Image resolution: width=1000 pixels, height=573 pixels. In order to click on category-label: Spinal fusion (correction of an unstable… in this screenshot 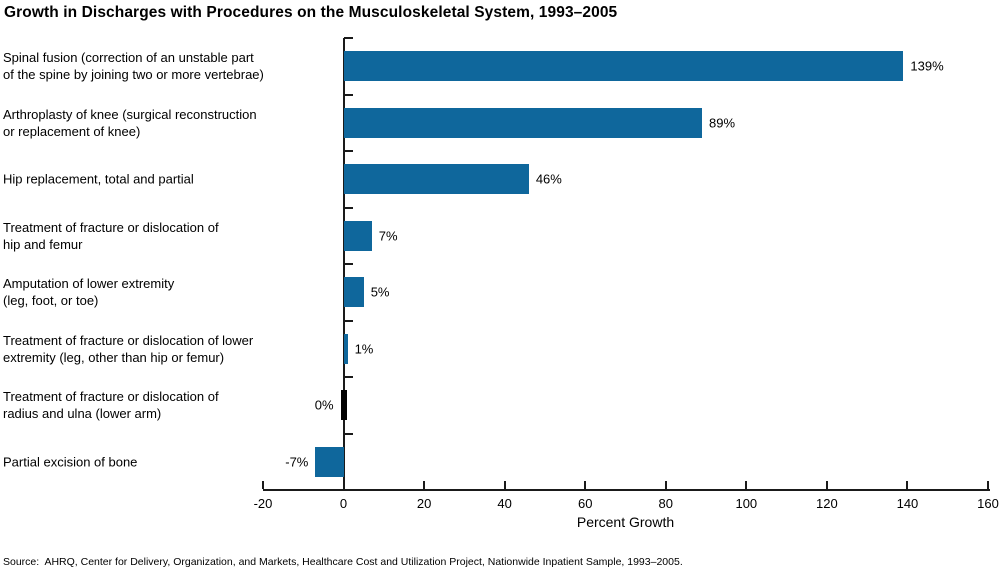, I will do `click(133, 66)`.